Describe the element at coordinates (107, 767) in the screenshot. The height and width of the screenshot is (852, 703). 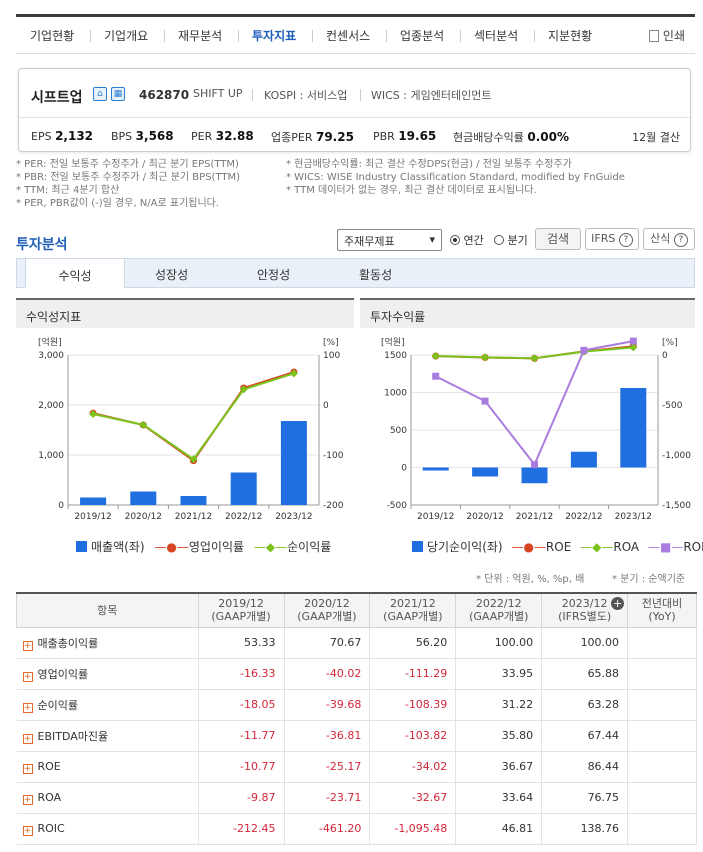
I see `row-label: + ROE` at that location.